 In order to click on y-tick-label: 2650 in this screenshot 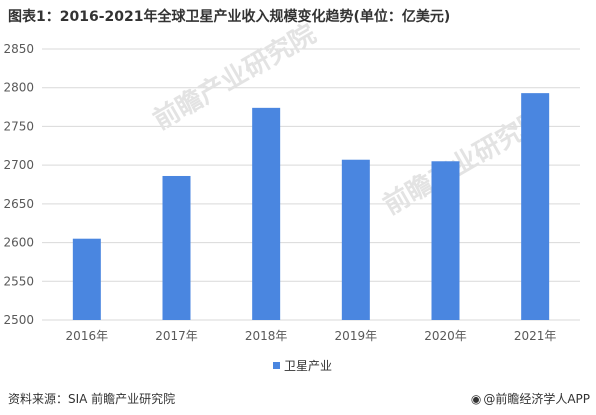, I will do `click(18, 204)`.